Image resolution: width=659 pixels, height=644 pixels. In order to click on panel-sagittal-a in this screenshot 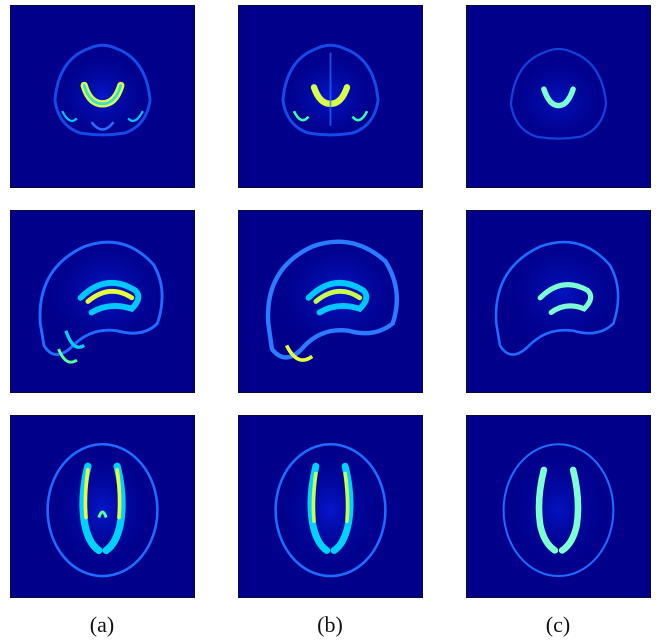, I will do `click(102, 301)`.